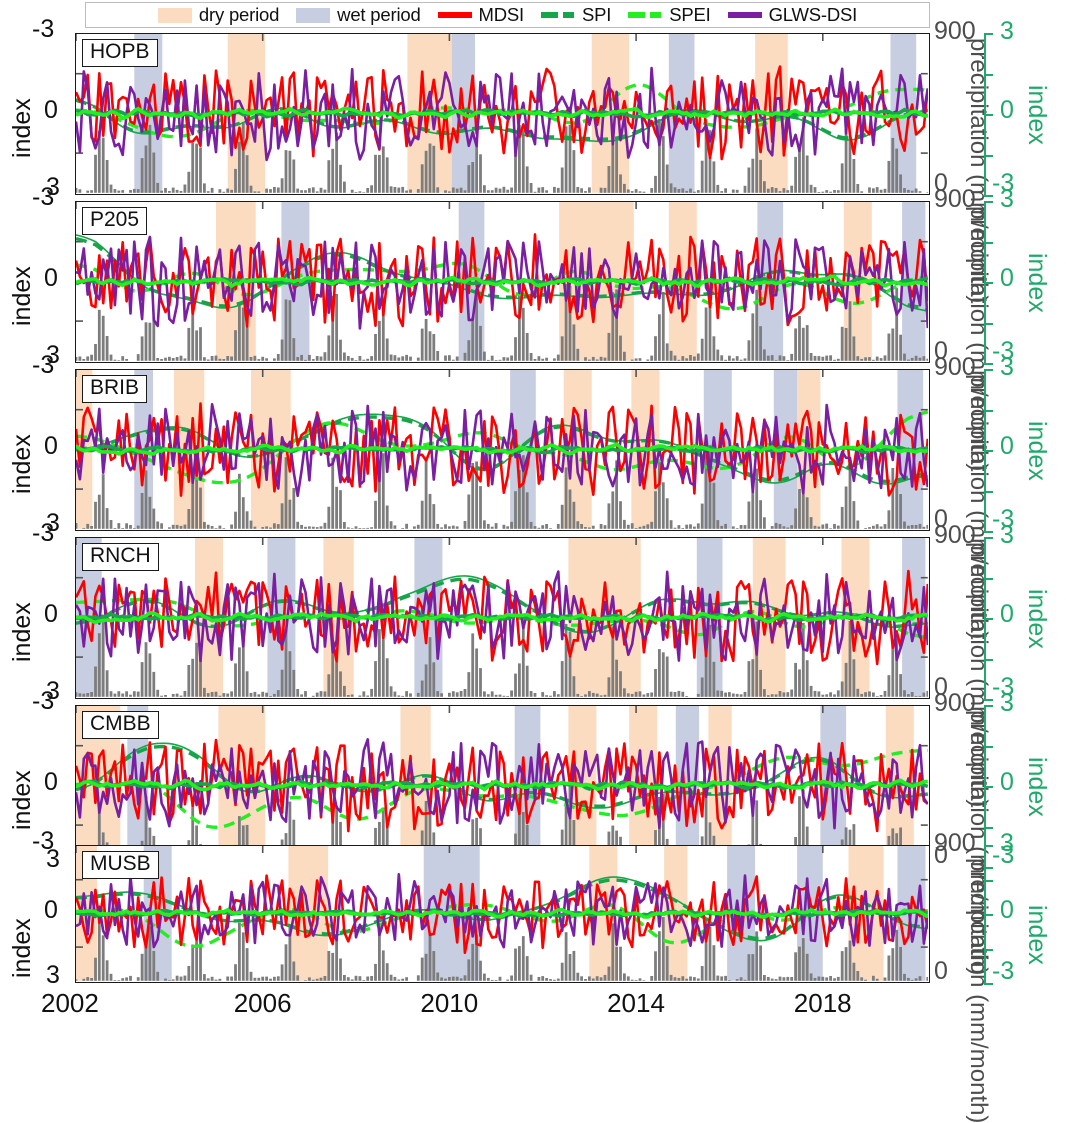 The height and width of the screenshot is (1123, 1066). I want to click on right-tick-0-p1: 0, so click(1007, 278).